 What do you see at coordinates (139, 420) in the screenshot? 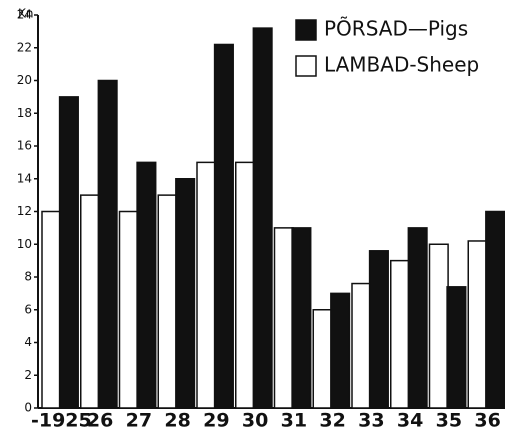
I see `x-tick-label: 27` at bounding box center [139, 420].